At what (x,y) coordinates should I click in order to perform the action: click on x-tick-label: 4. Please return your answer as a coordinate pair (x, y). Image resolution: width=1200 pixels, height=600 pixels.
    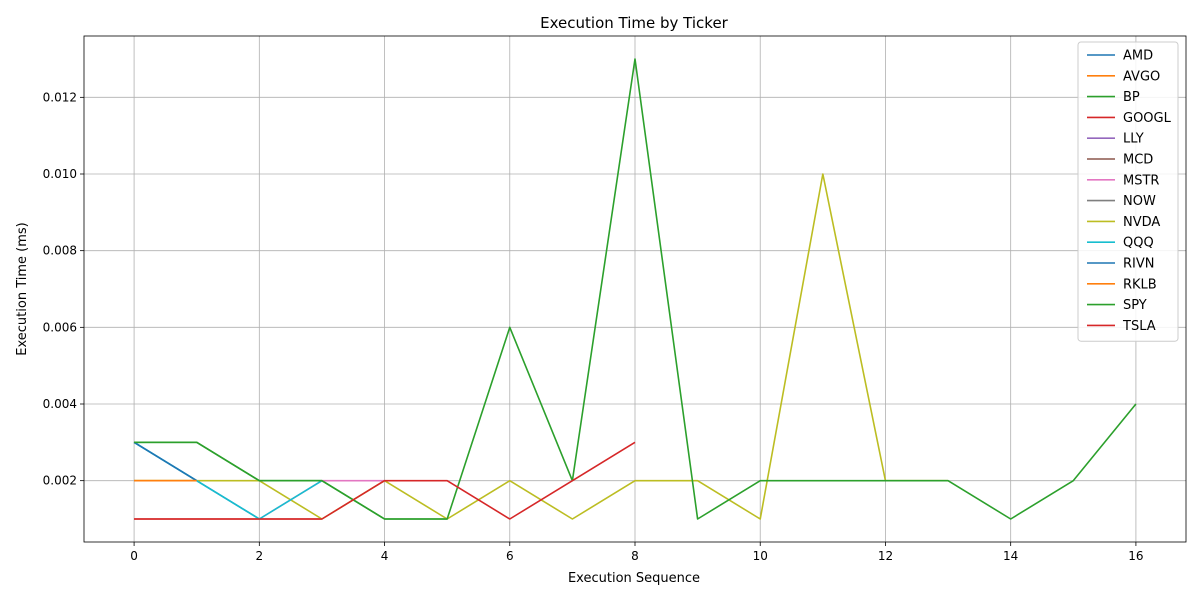
    Looking at the image, I should click on (385, 556).